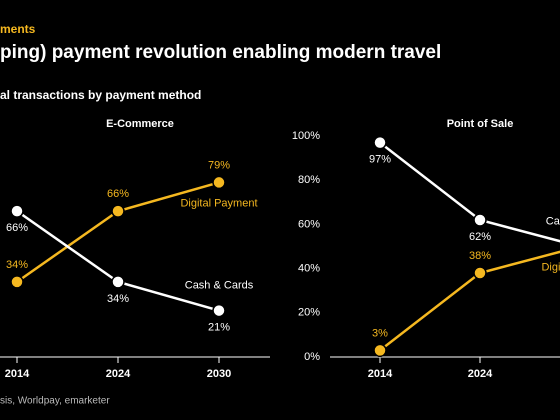 Image resolution: width=560 pixels, height=420 pixels. Describe the element at coordinates (309, 180) in the screenshot. I see `y-tick-label: 80%` at that location.